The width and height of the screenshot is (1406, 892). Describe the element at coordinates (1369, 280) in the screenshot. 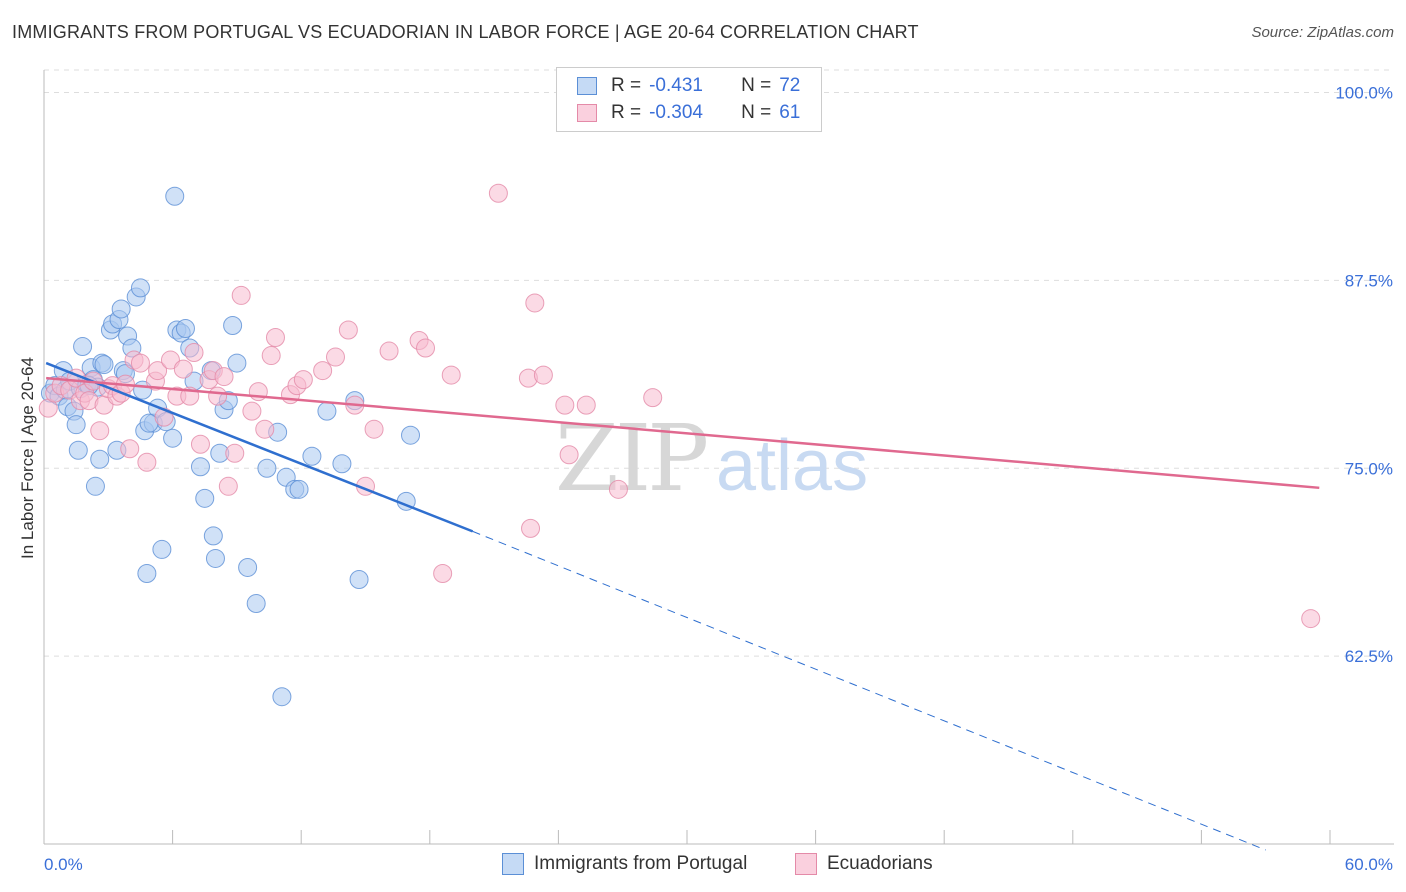

I see `y-tick-label: 87.5%` at that location.